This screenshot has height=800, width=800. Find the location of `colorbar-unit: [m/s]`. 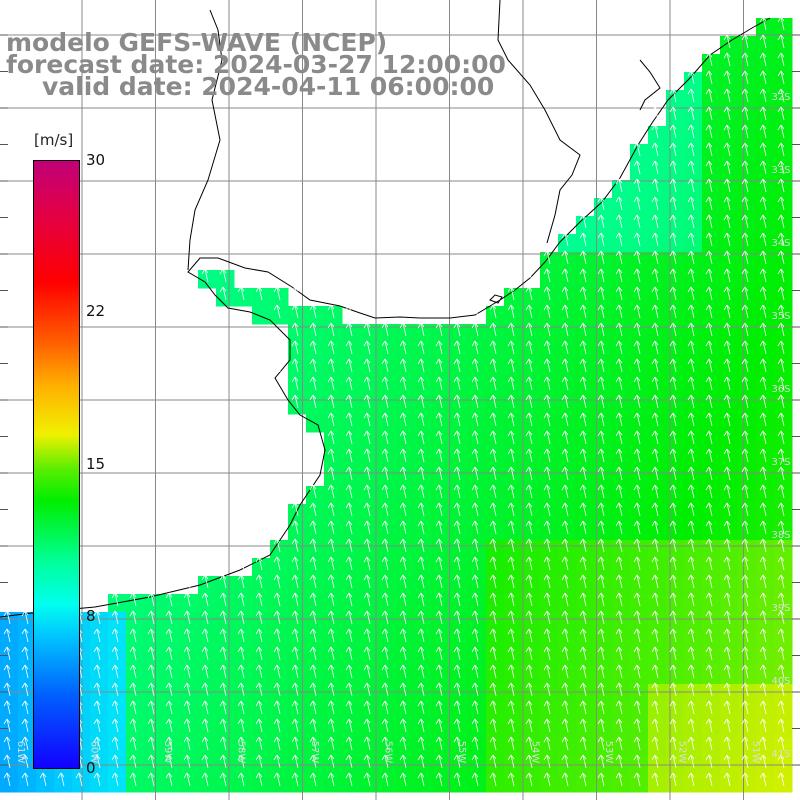

colorbar-unit: [m/s] is located at coordinates (54, 140).